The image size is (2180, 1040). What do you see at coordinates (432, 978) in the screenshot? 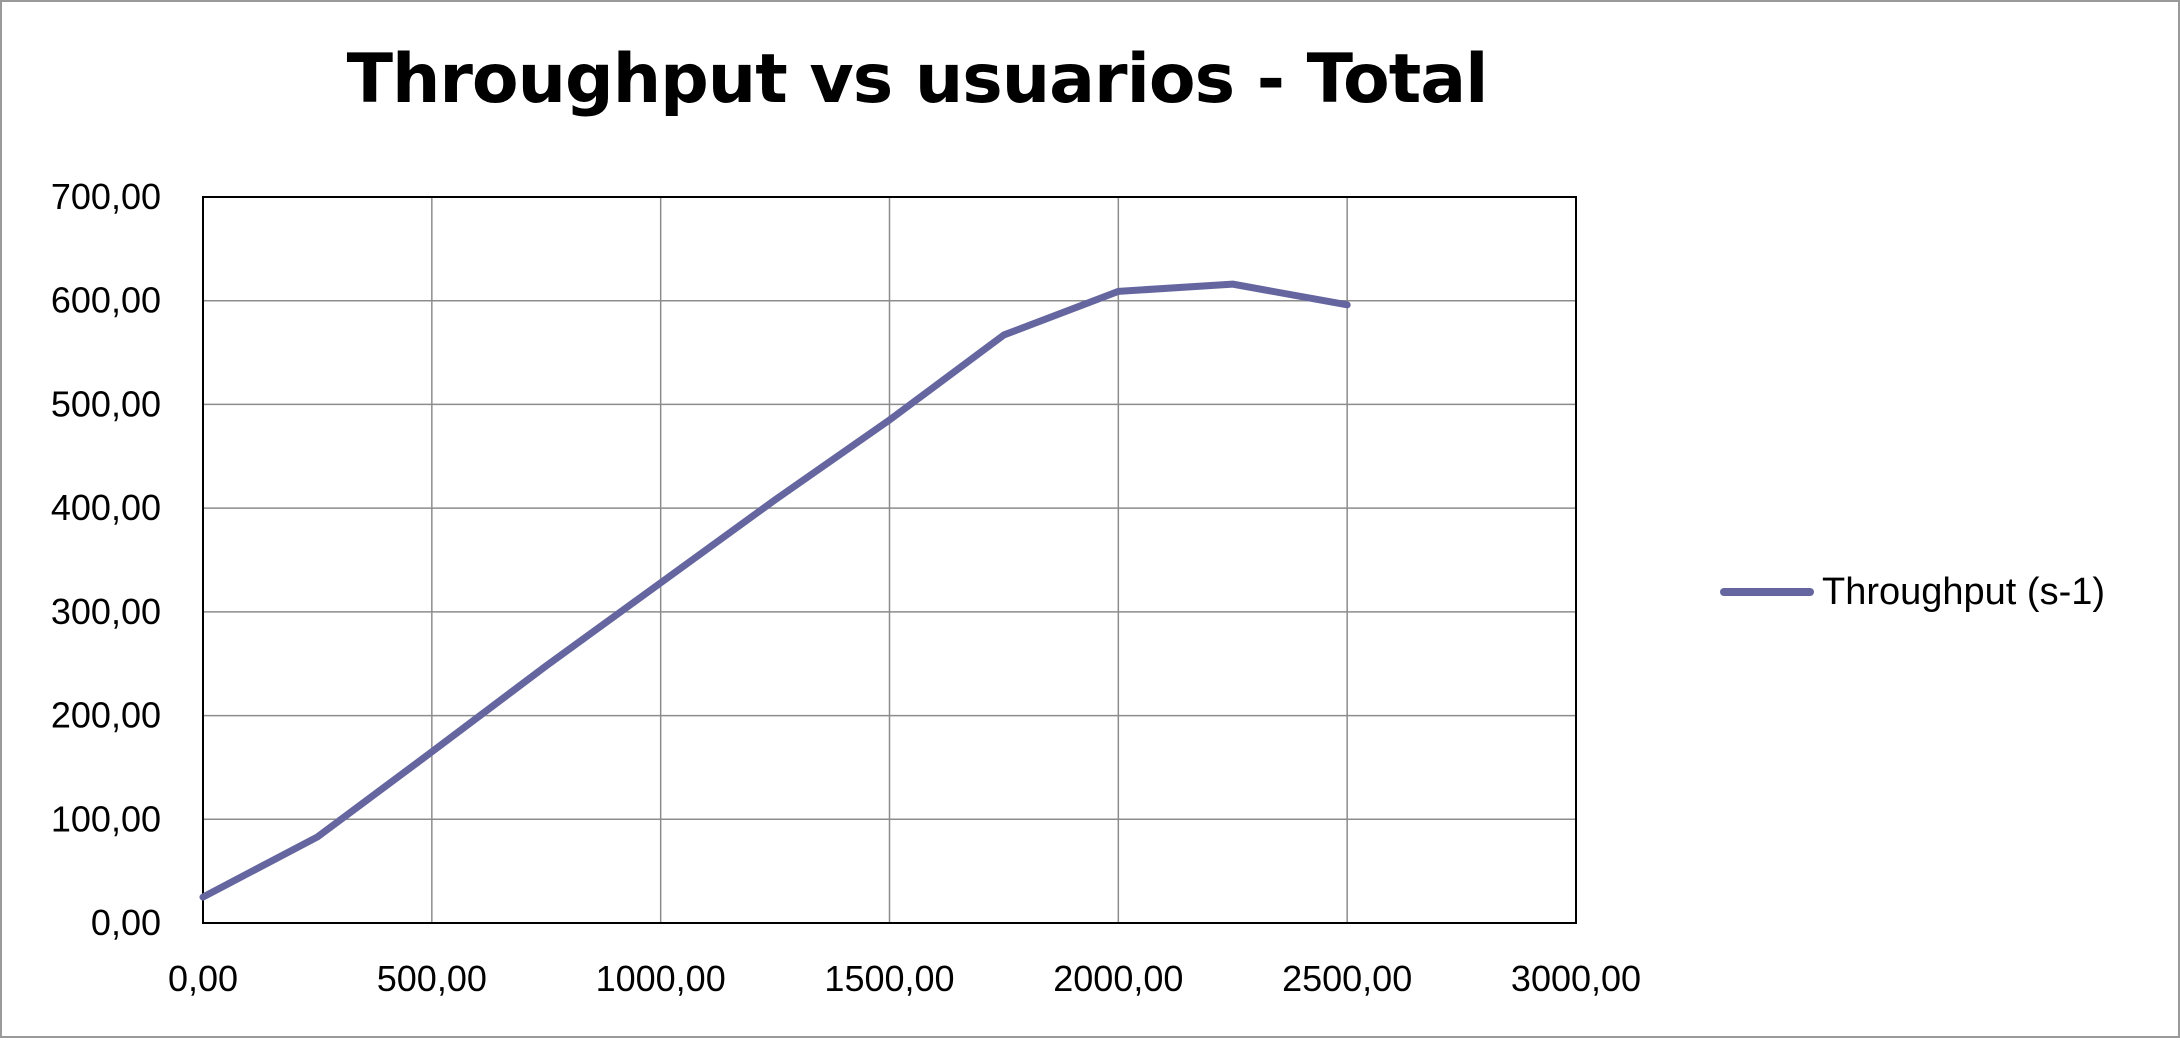
I see `x-tick-label: 500,00` at bounding box center [432, 978].